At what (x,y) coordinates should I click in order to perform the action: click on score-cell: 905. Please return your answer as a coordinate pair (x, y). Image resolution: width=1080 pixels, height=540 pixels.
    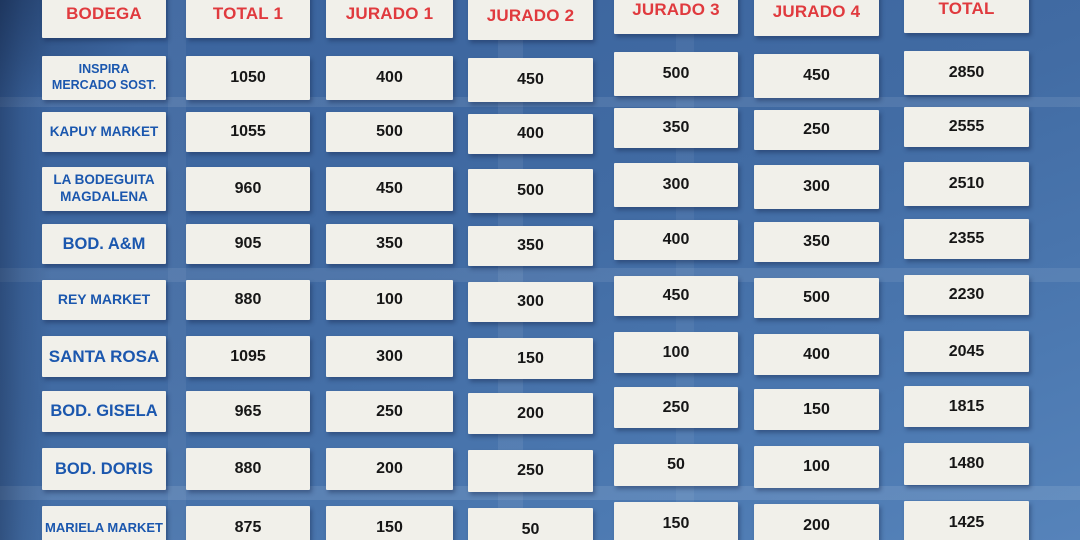
    Looking at the image, I should click on (248, 244).